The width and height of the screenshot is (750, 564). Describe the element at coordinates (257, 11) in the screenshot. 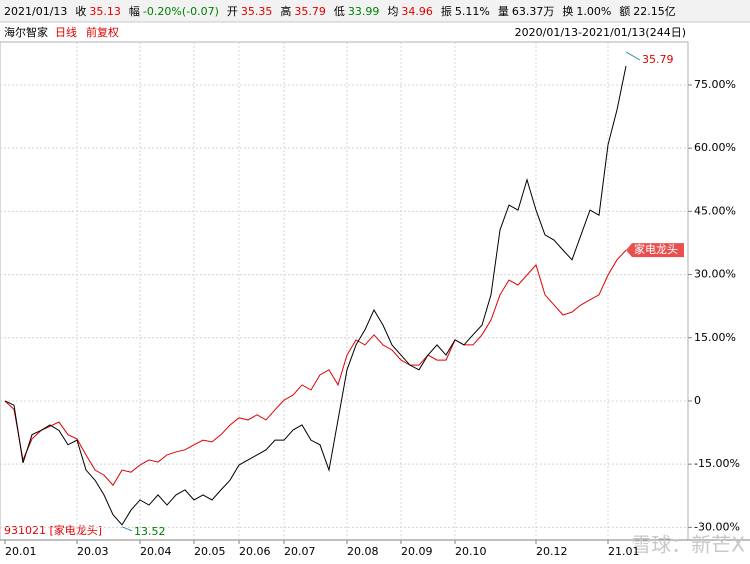

I see `info-value: 35.35` at that location.